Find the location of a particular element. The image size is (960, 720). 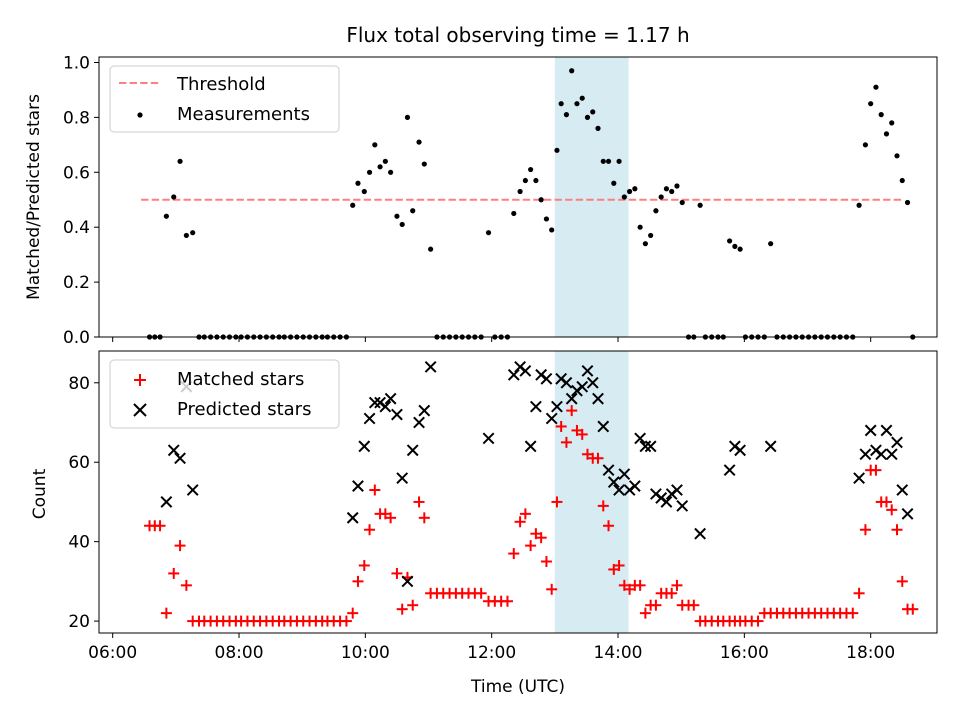

top-y-ticks: 0.0 0.2 0.4 0.6 0.8 1.0 is located at coordinates (81, 200).